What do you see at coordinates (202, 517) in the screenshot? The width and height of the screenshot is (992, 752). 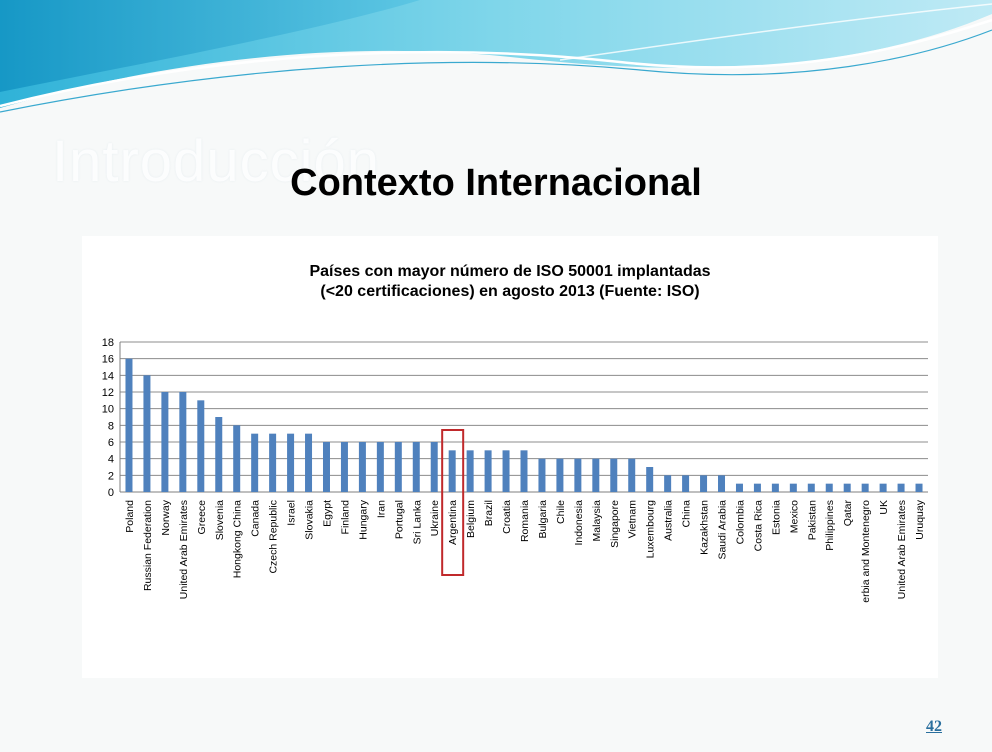 I see `x-tick-label: Greece` at bounding box center [202, 517].